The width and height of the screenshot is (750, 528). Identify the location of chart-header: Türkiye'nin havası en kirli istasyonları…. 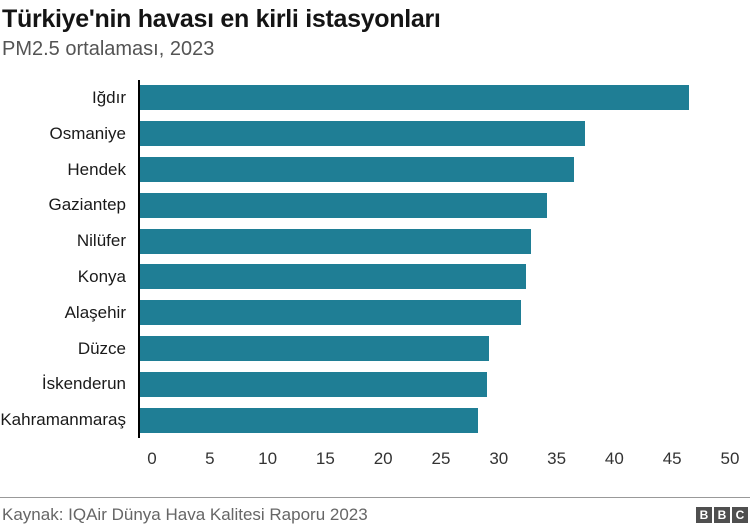
(375, 31).